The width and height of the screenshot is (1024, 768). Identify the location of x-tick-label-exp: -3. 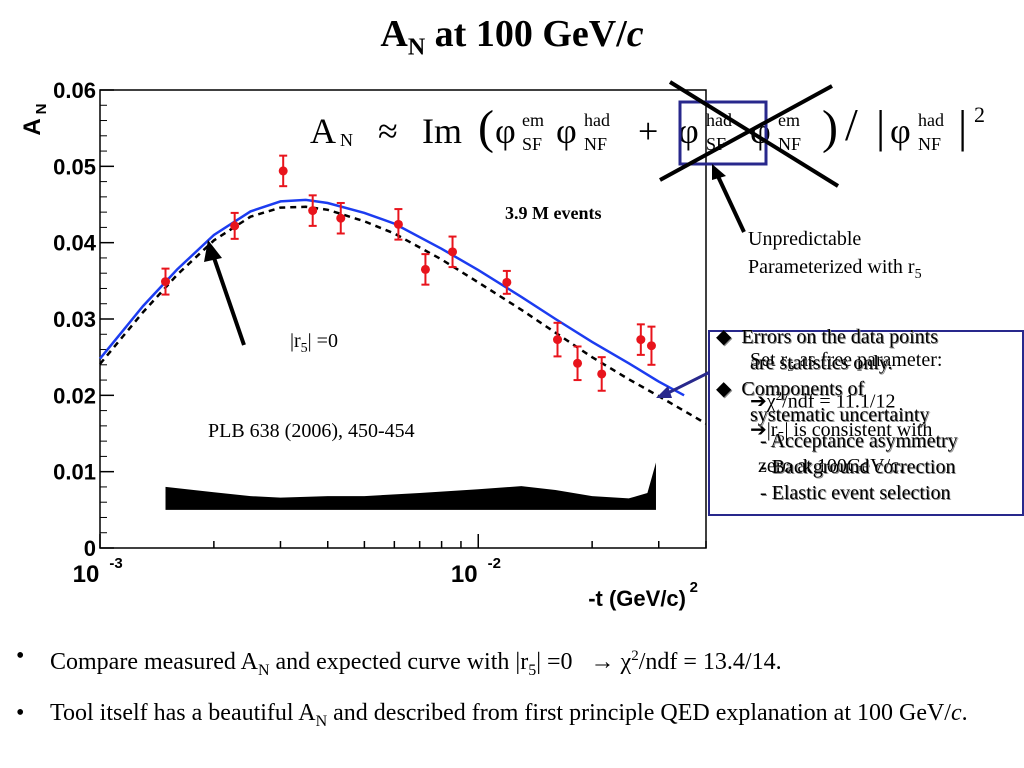
(115, 563).